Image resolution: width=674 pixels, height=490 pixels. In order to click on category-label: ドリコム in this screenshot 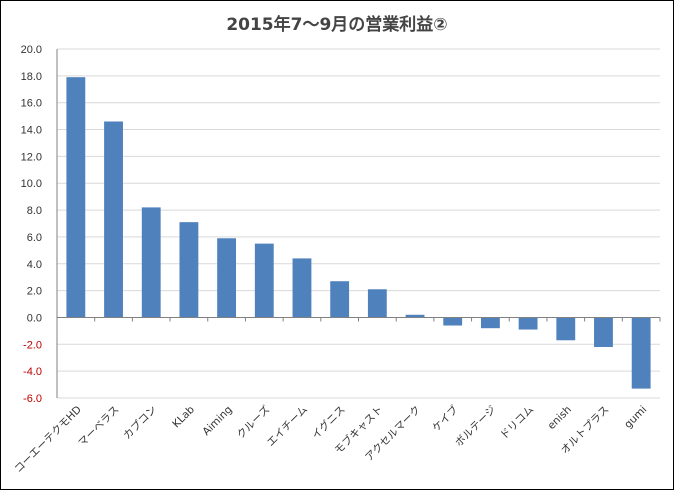, I will do `click(517, 423)`.